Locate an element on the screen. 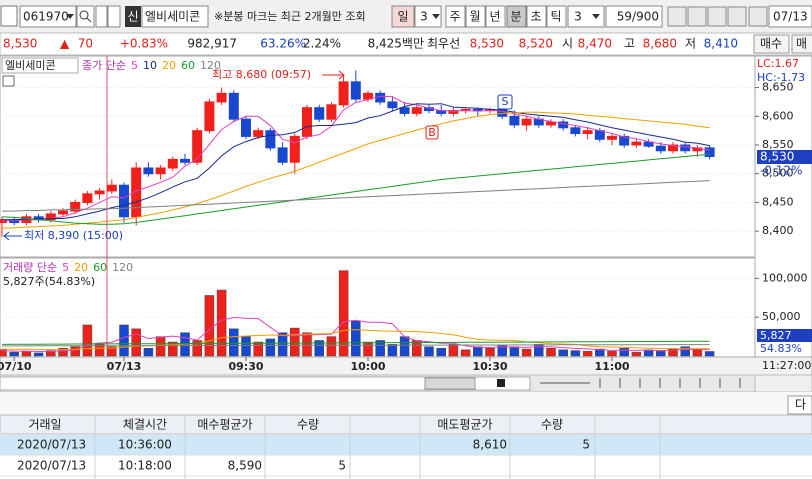 The image size is (812, 479). interval-input is located at coordinates (586, 16).